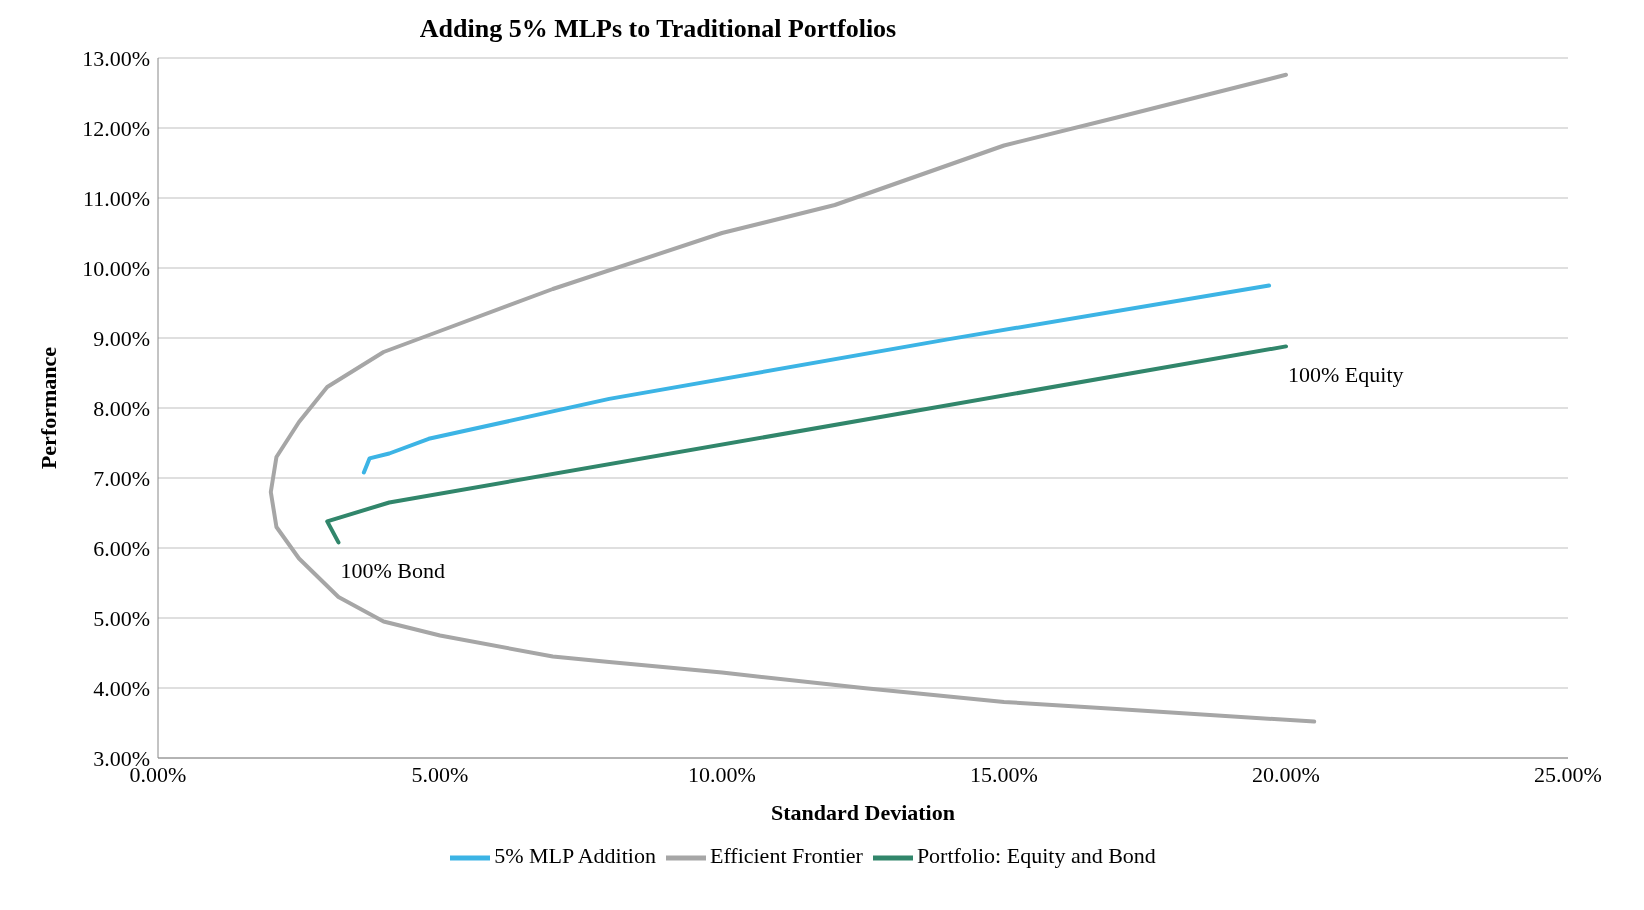 Image resolution: width=1644 pixels, height=910 pixels. Describe the element at coordinates (575, 856) in the screenshot. I see `legend-label: 5% MLP Addition` at that location.